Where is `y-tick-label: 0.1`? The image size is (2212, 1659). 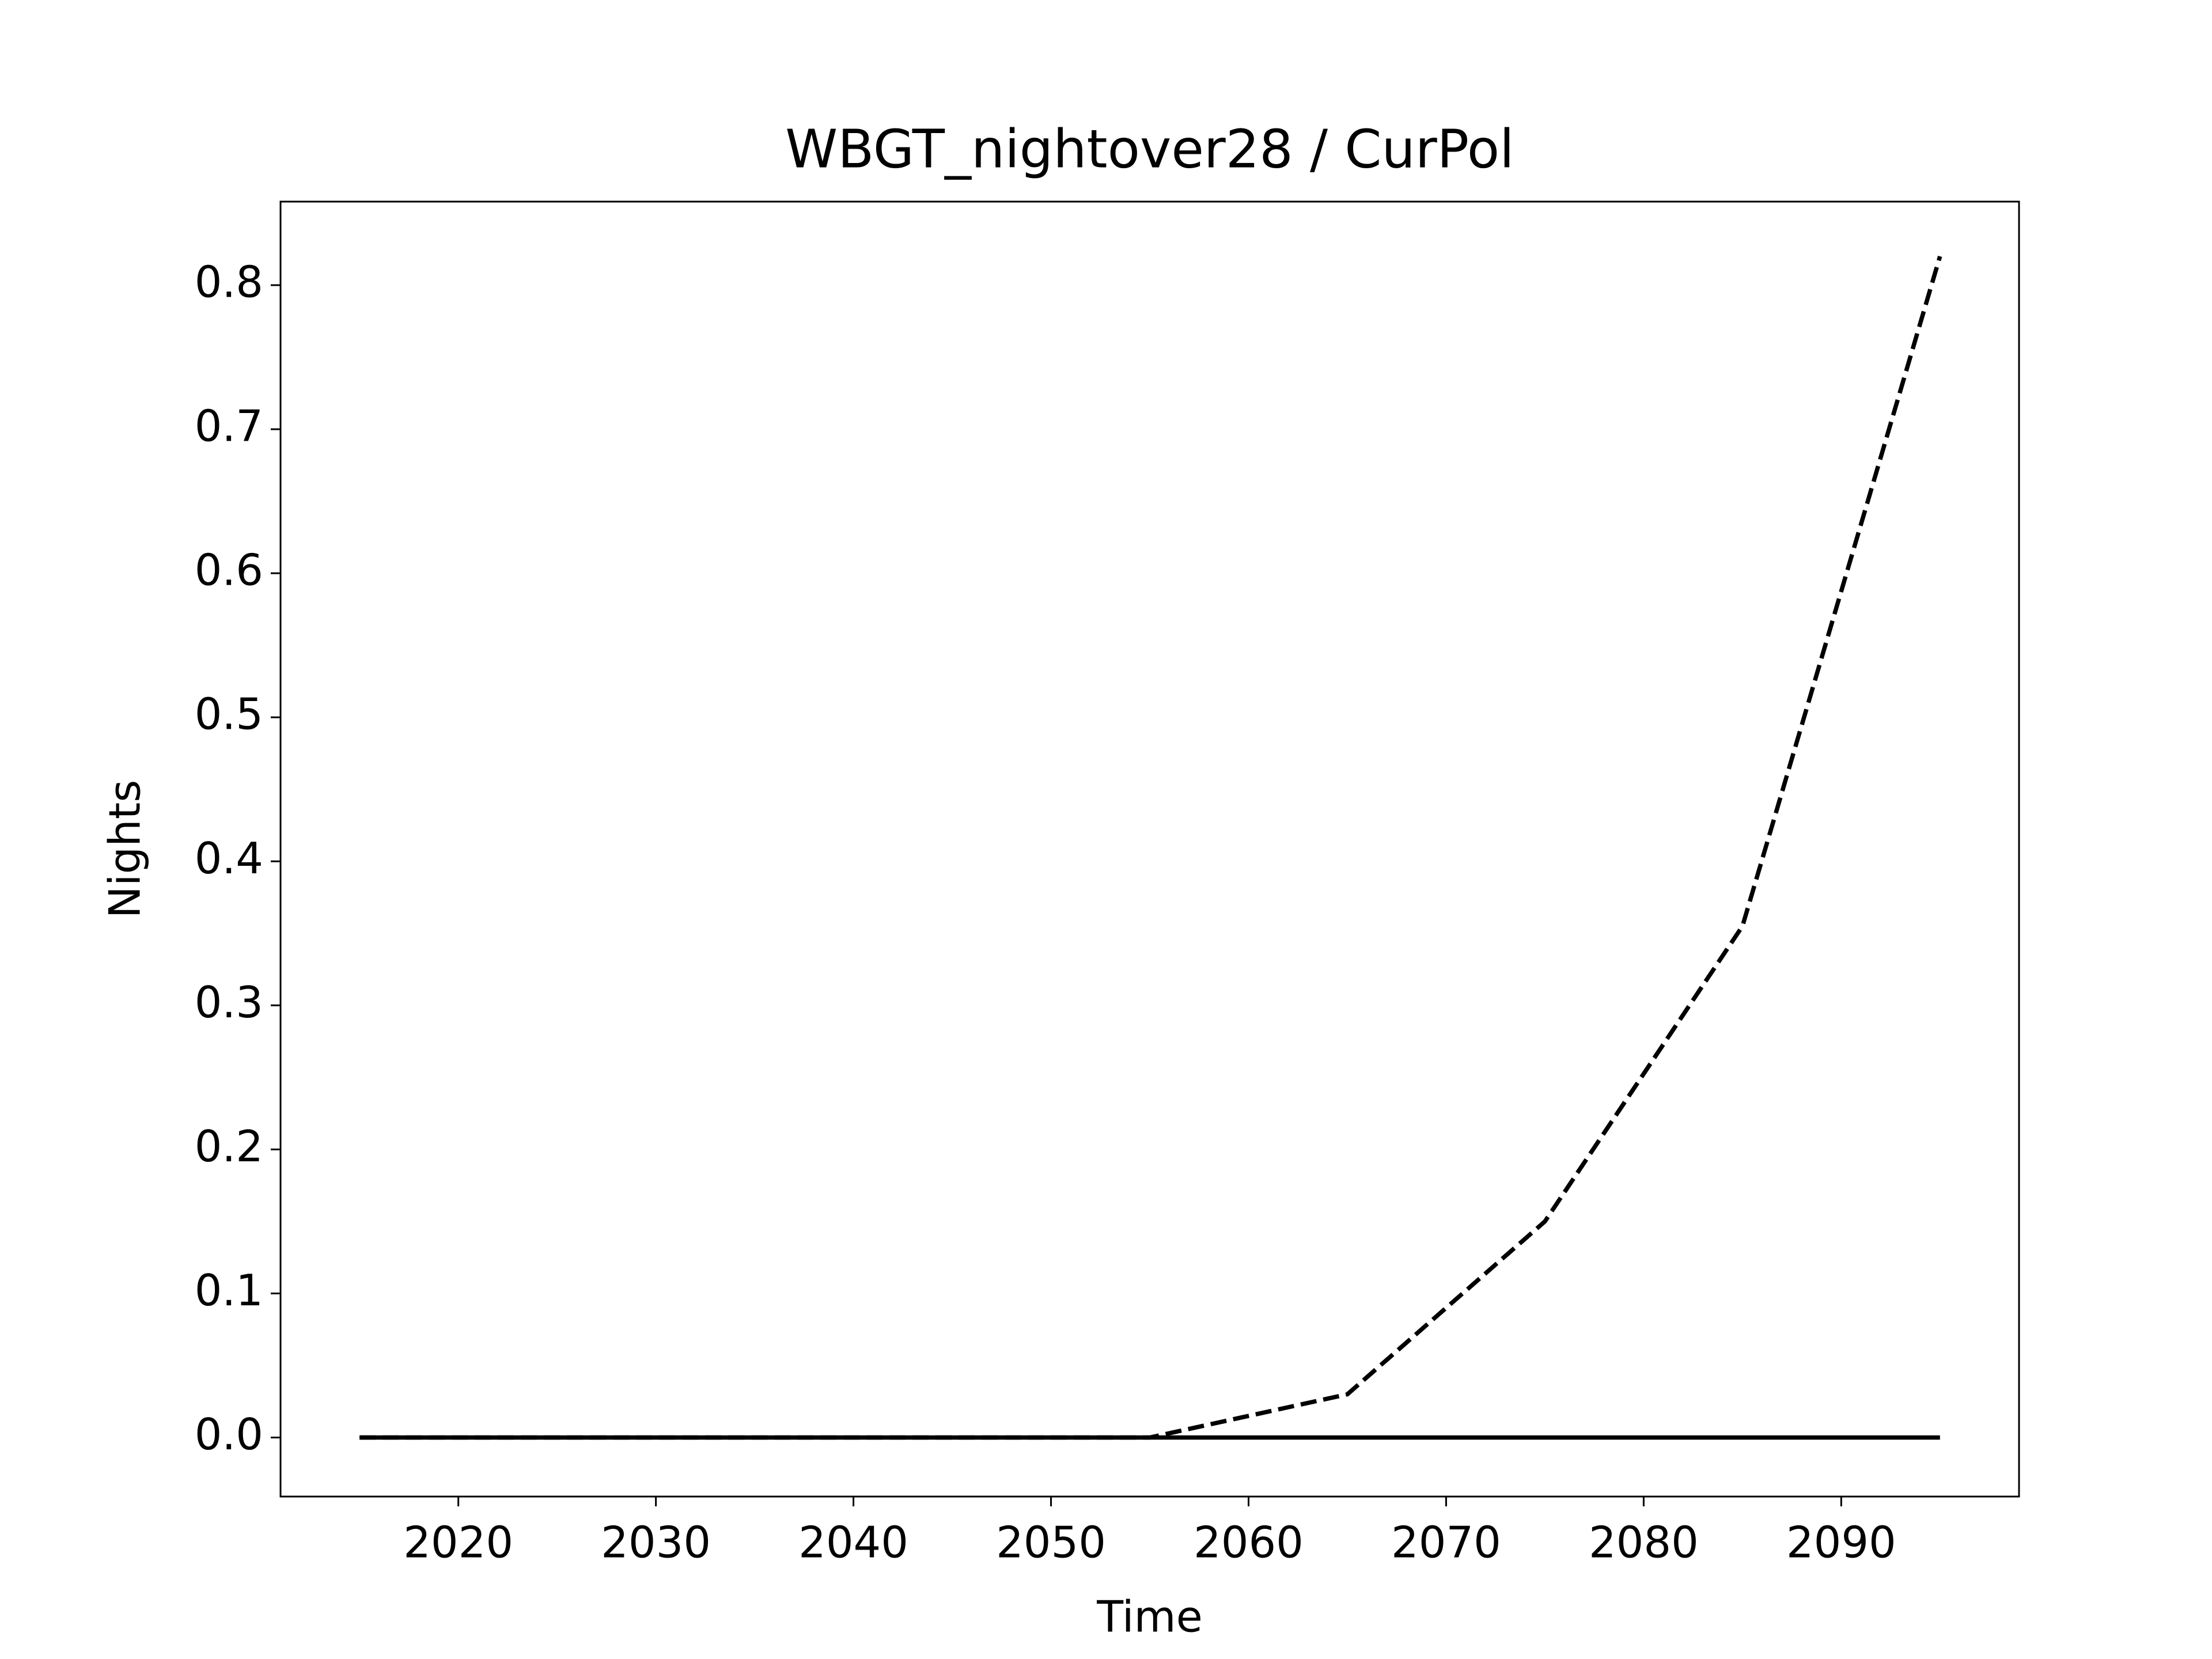
y-tick-label: 0.1 is located at coordinates (229, 1290).